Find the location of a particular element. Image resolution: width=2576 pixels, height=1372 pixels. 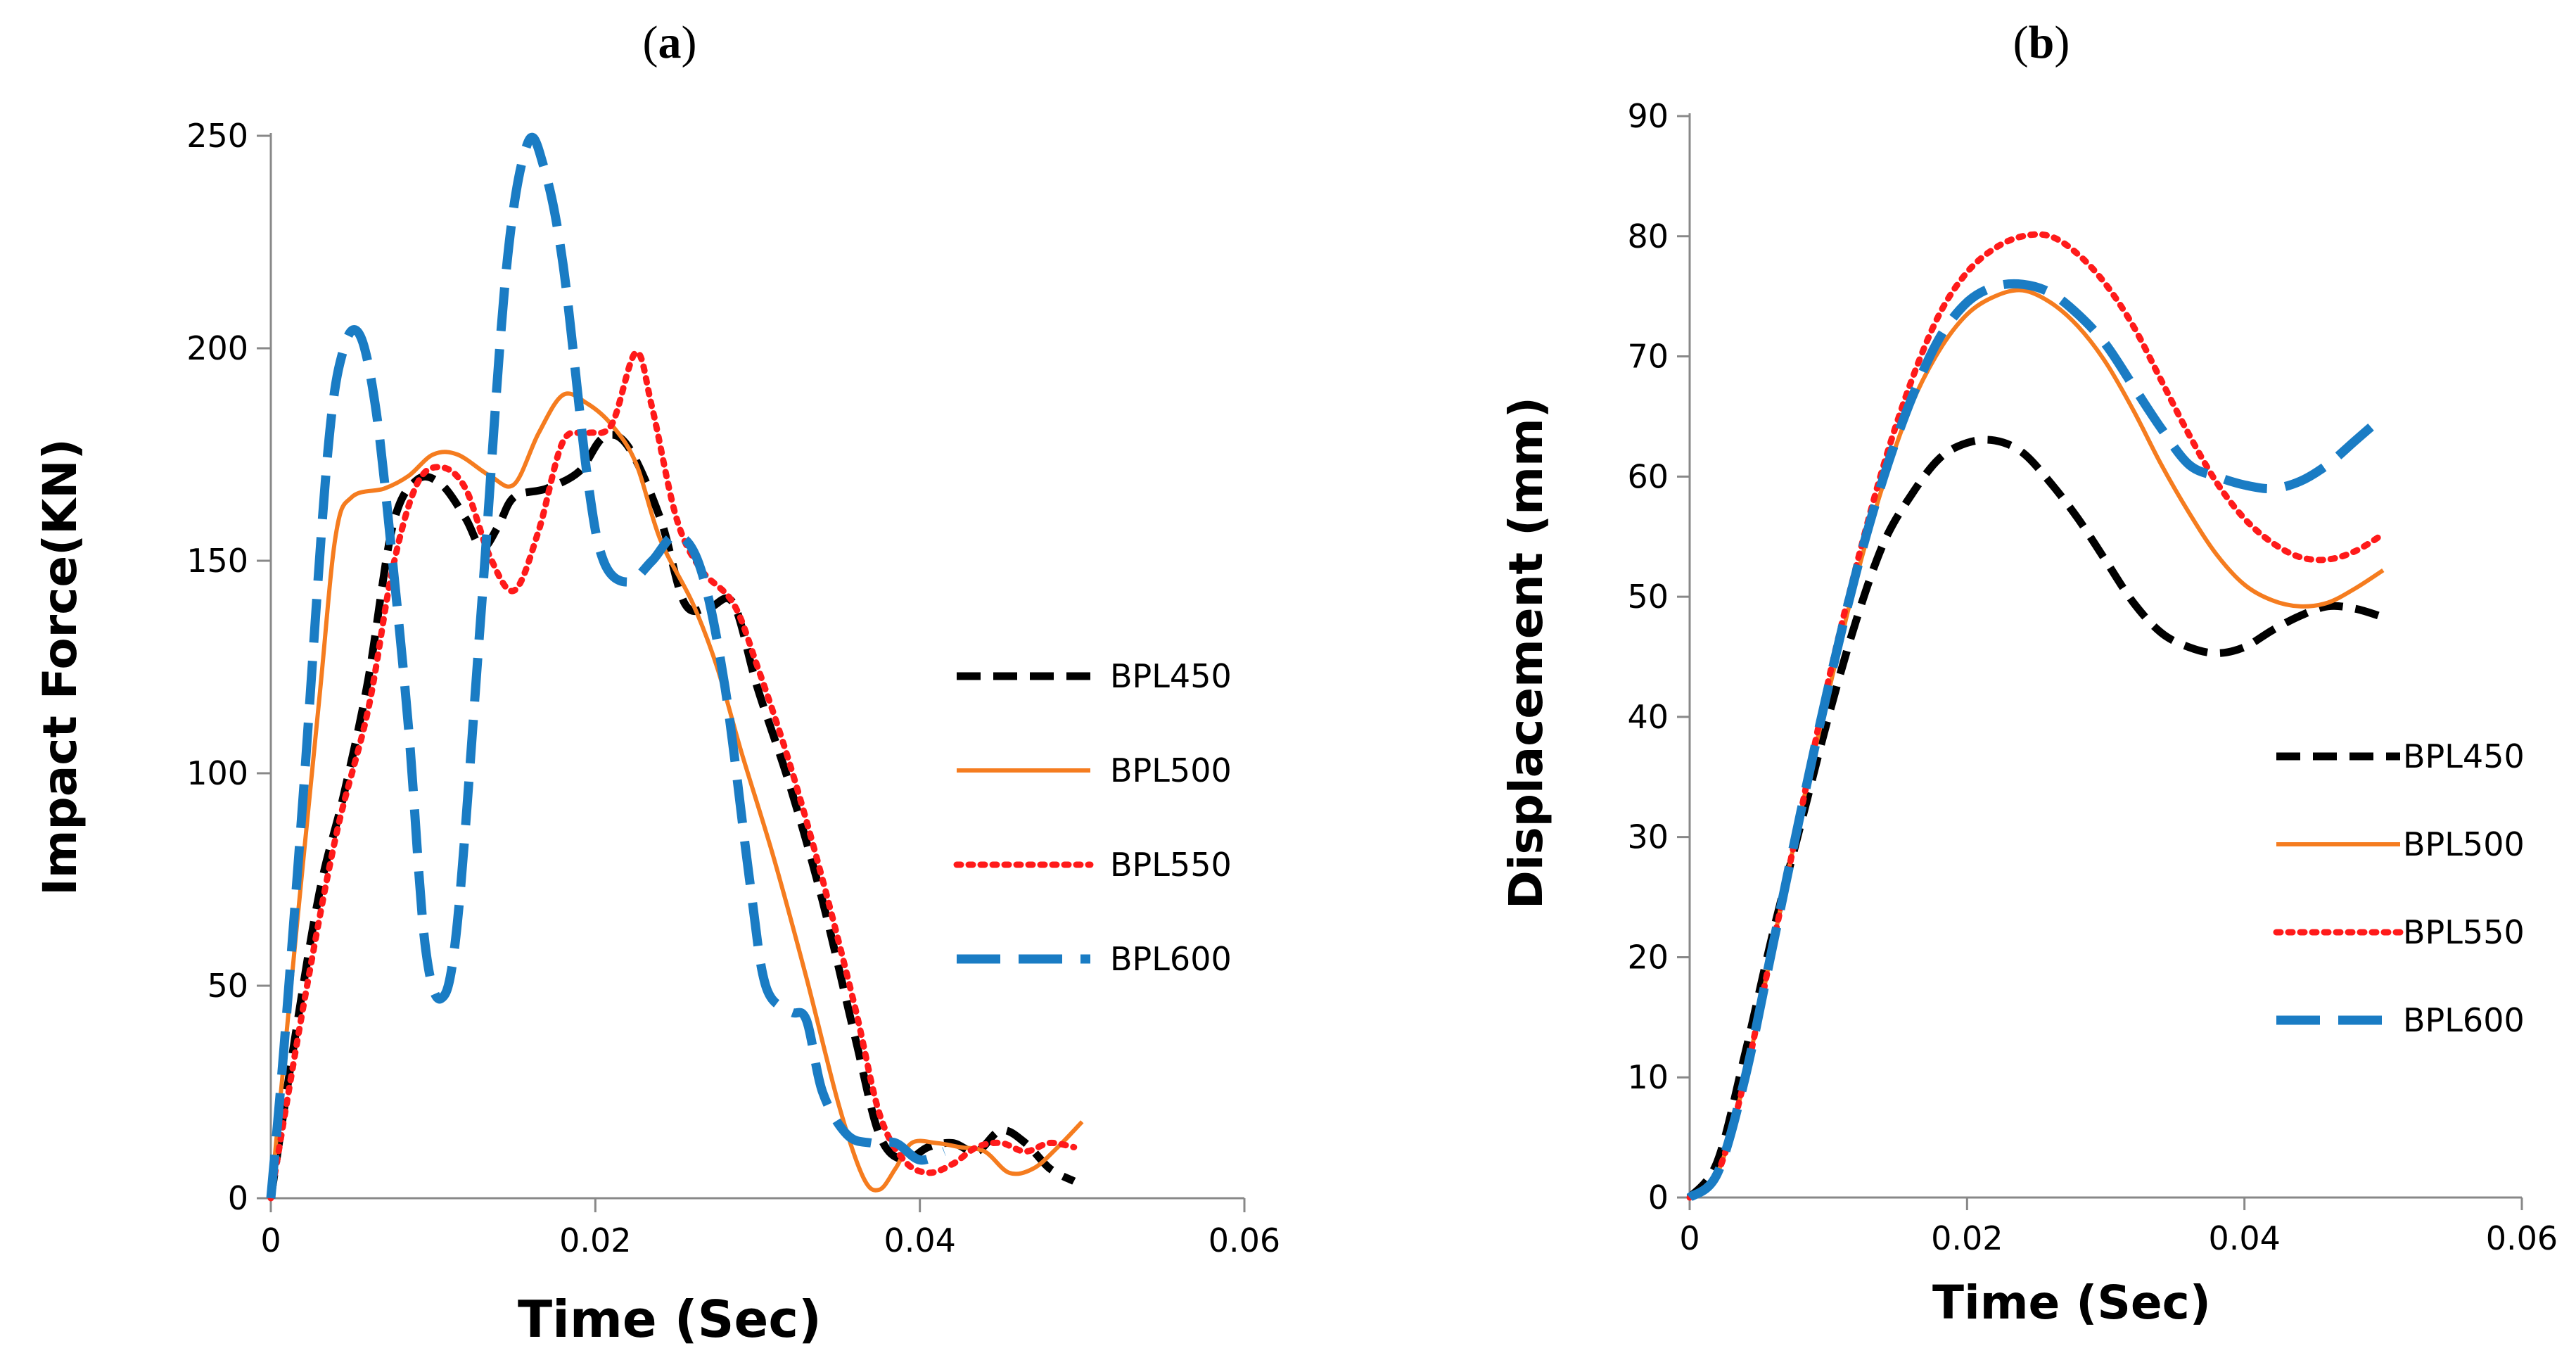

chart-b-y-axis-title: Displacement (mm) is located at coordinates (1526, 653).